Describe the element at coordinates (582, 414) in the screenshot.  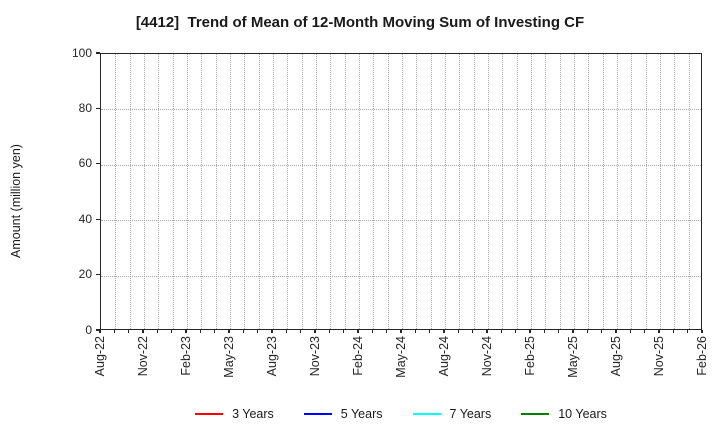
I see `legend-label: 10 Years` at that location.